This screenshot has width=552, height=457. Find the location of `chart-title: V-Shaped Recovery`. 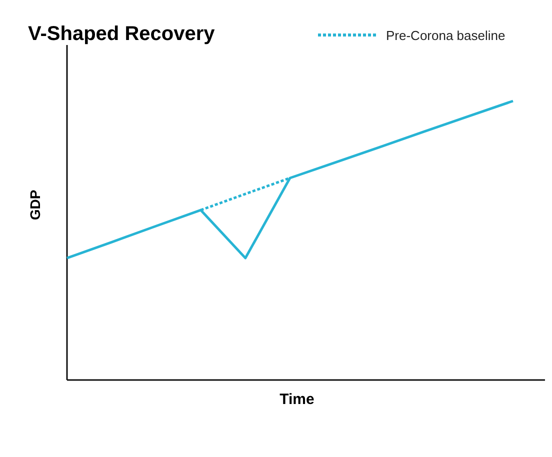

chart-title: V-Shaped Recovery is located at coordinates (122, 34).